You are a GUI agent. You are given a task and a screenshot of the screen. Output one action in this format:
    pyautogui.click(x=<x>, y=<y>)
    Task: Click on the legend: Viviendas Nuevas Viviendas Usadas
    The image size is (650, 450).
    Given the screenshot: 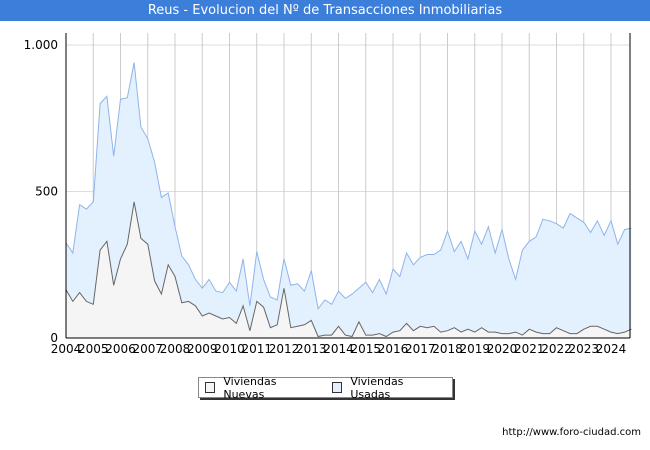 What is the action you would take?
    pyautogui.click(x=325, y=387)
    